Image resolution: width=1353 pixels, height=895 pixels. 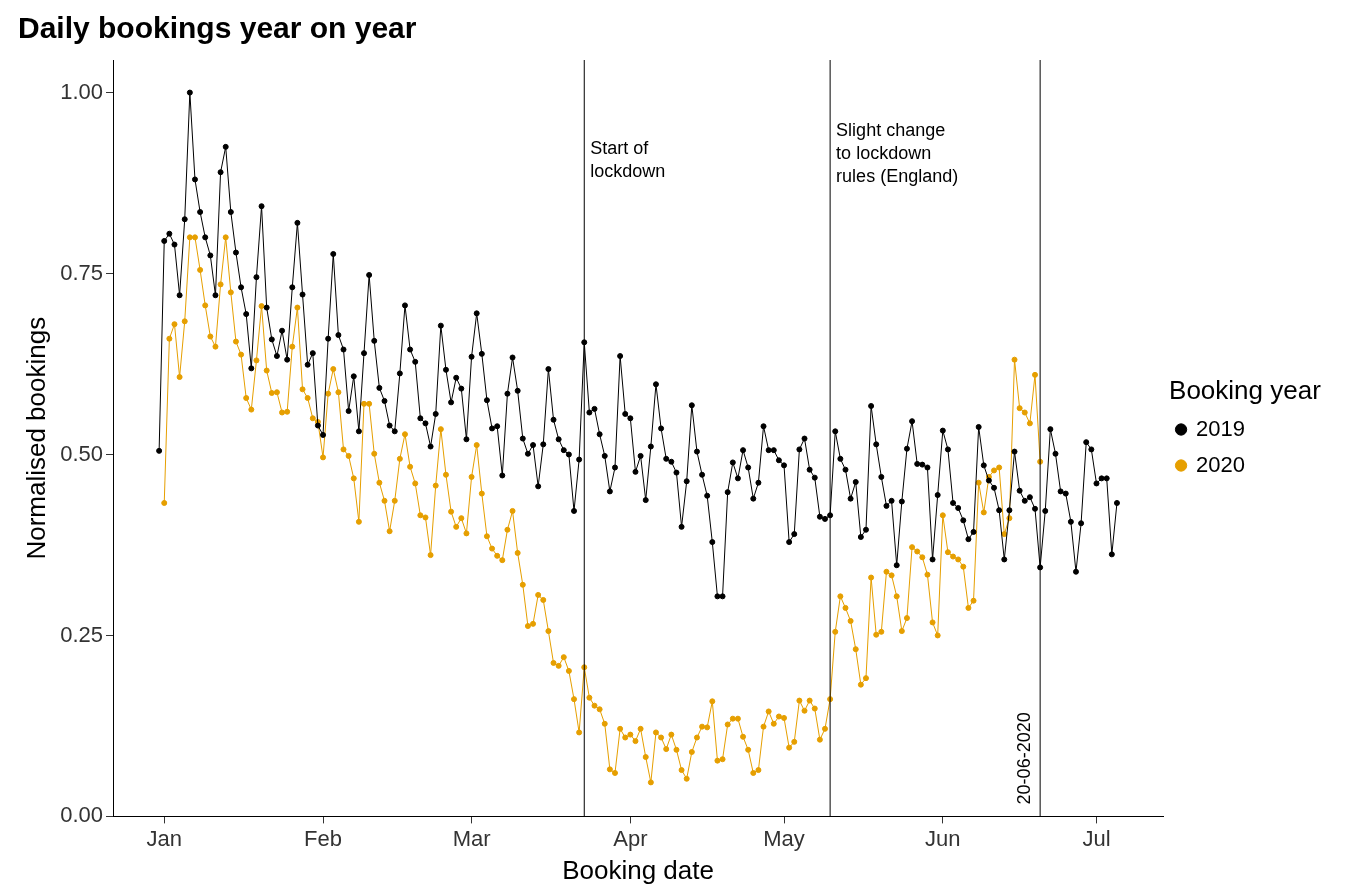 What do you see at coordinates (638, 869) in the screenshot?
I see `x-axis-title: Booking date` at bounding box center [638, 869].